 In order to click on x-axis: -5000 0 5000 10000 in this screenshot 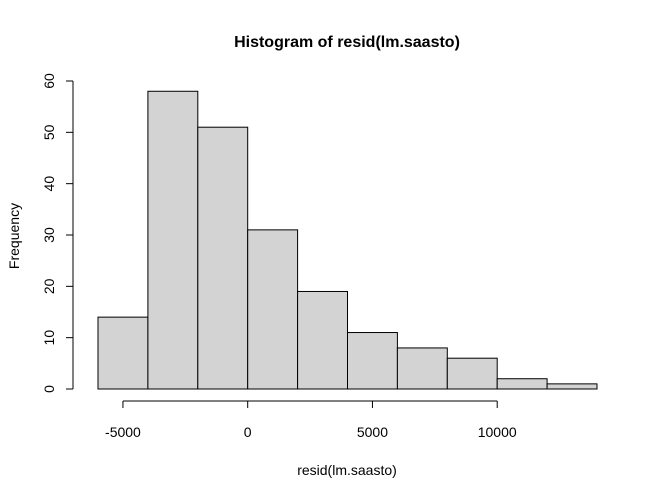, I will do `click(311, 420)`.